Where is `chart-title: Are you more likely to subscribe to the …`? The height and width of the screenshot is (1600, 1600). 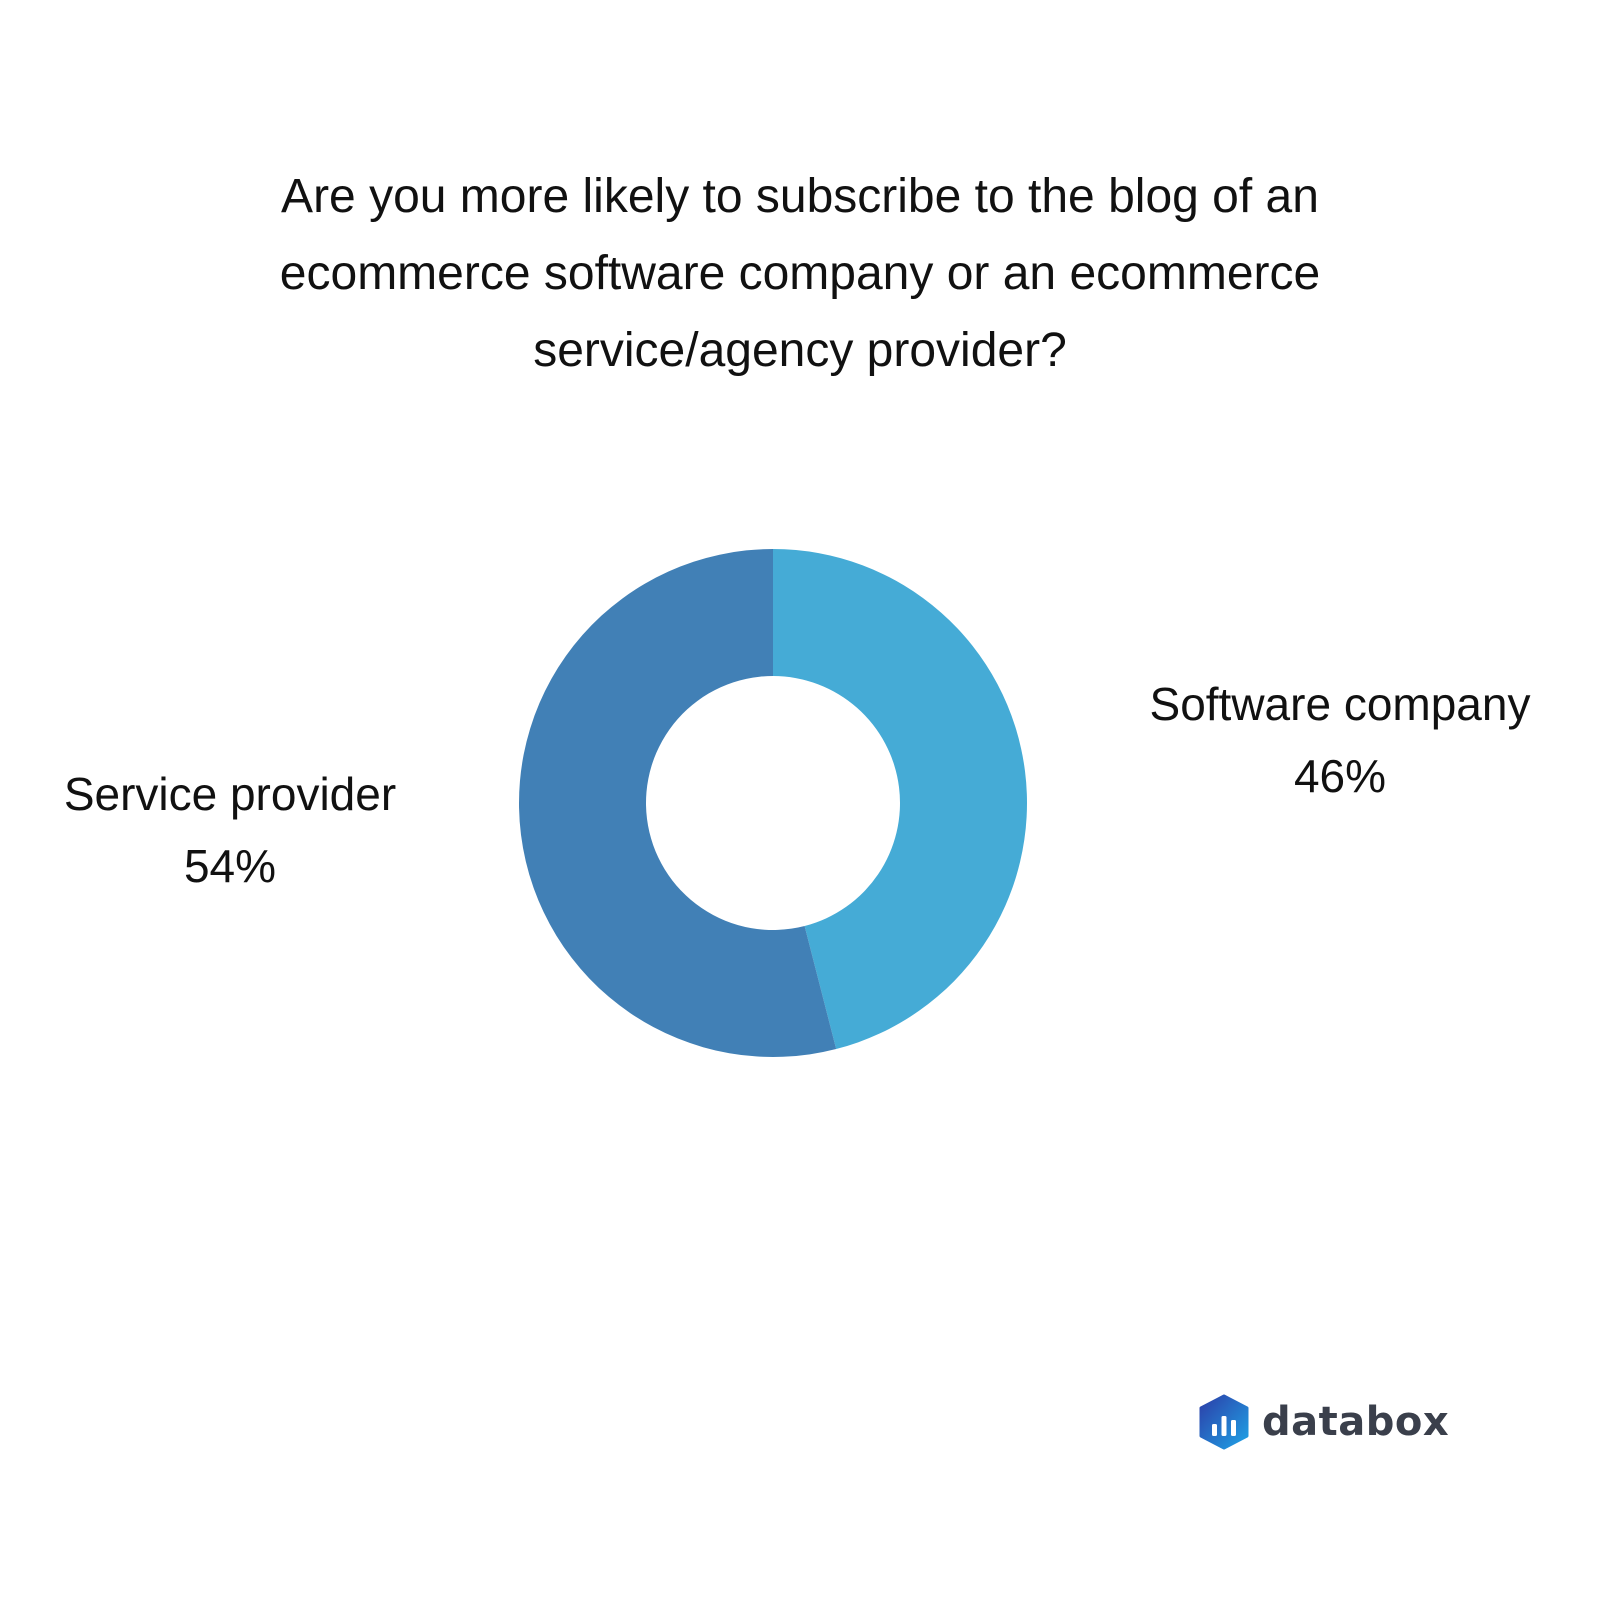
chart-title: Are you more likely to subscribe to the … is located at coordinates (800, 273).